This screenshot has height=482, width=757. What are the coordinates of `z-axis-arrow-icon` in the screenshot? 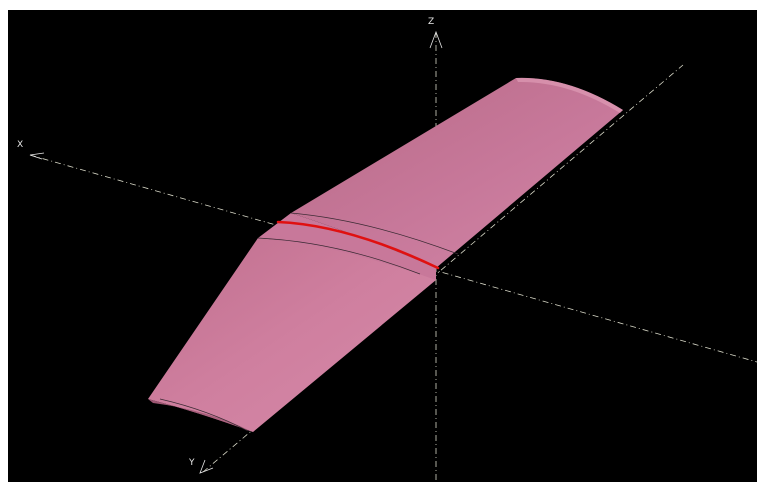 It's located at (436, 39).